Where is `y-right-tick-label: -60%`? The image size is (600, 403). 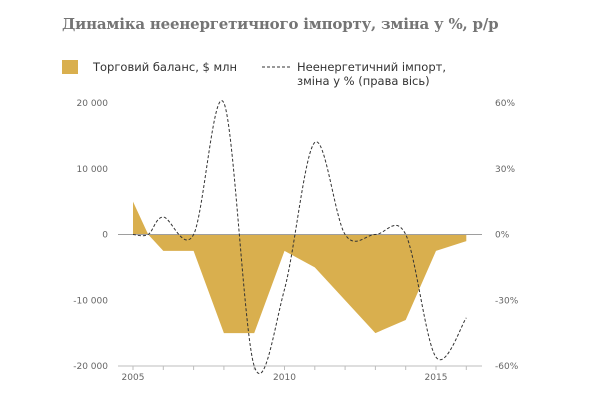 y-right-tick-label: -60% is located at coordinates (507, 367).